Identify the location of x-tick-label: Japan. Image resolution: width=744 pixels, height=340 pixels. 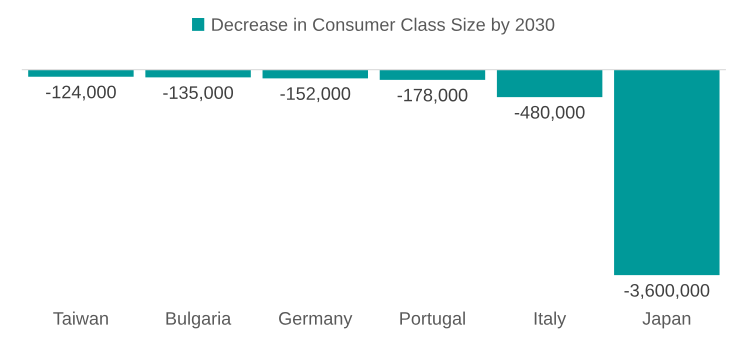
(666, 320).